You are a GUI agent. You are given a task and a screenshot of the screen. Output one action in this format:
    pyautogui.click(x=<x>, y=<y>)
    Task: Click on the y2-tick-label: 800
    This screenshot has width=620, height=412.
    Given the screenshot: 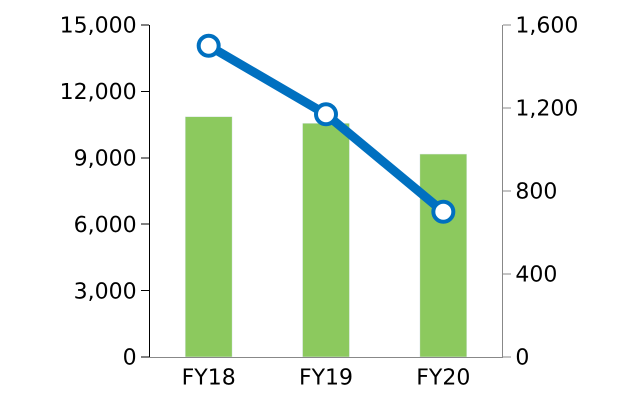 What is the action you would take?
    pyautogui.click(x=536, y=192)
    